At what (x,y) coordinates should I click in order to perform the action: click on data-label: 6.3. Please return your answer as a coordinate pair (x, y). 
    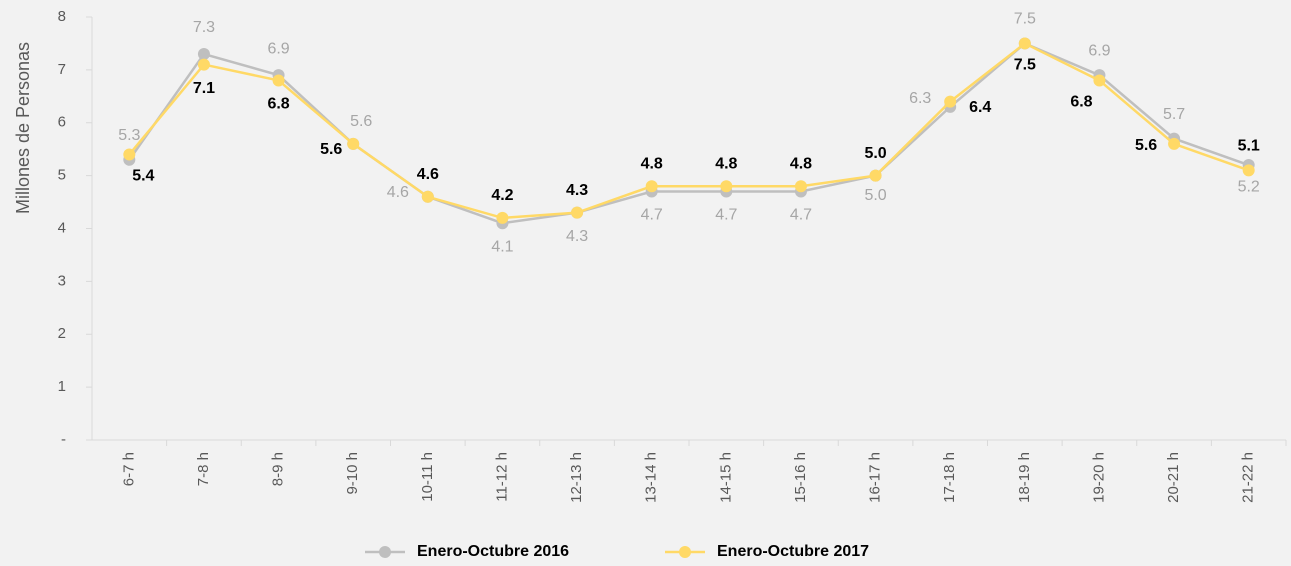
    Looking at the image, I should click on (920, 98).